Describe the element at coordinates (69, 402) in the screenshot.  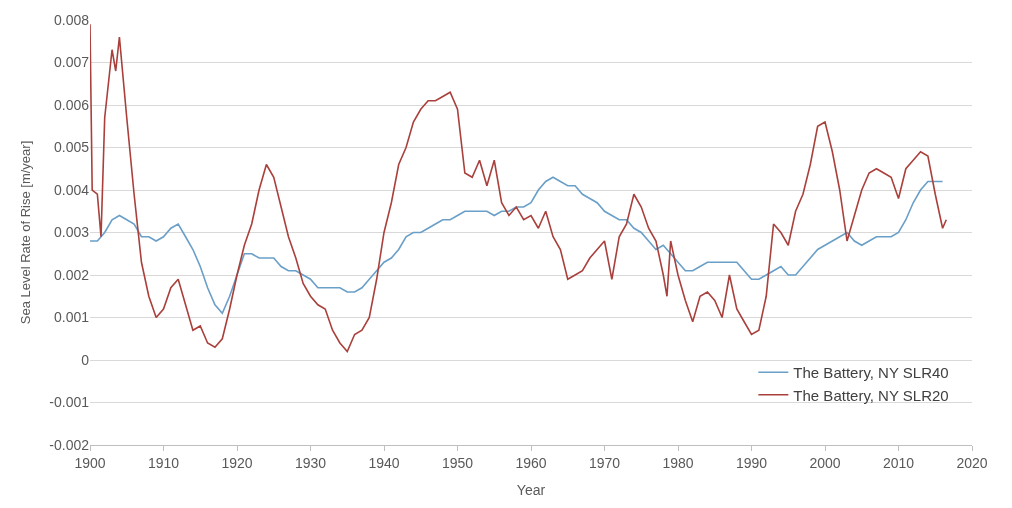
I see `y-tick-label: -0.001` at that location.